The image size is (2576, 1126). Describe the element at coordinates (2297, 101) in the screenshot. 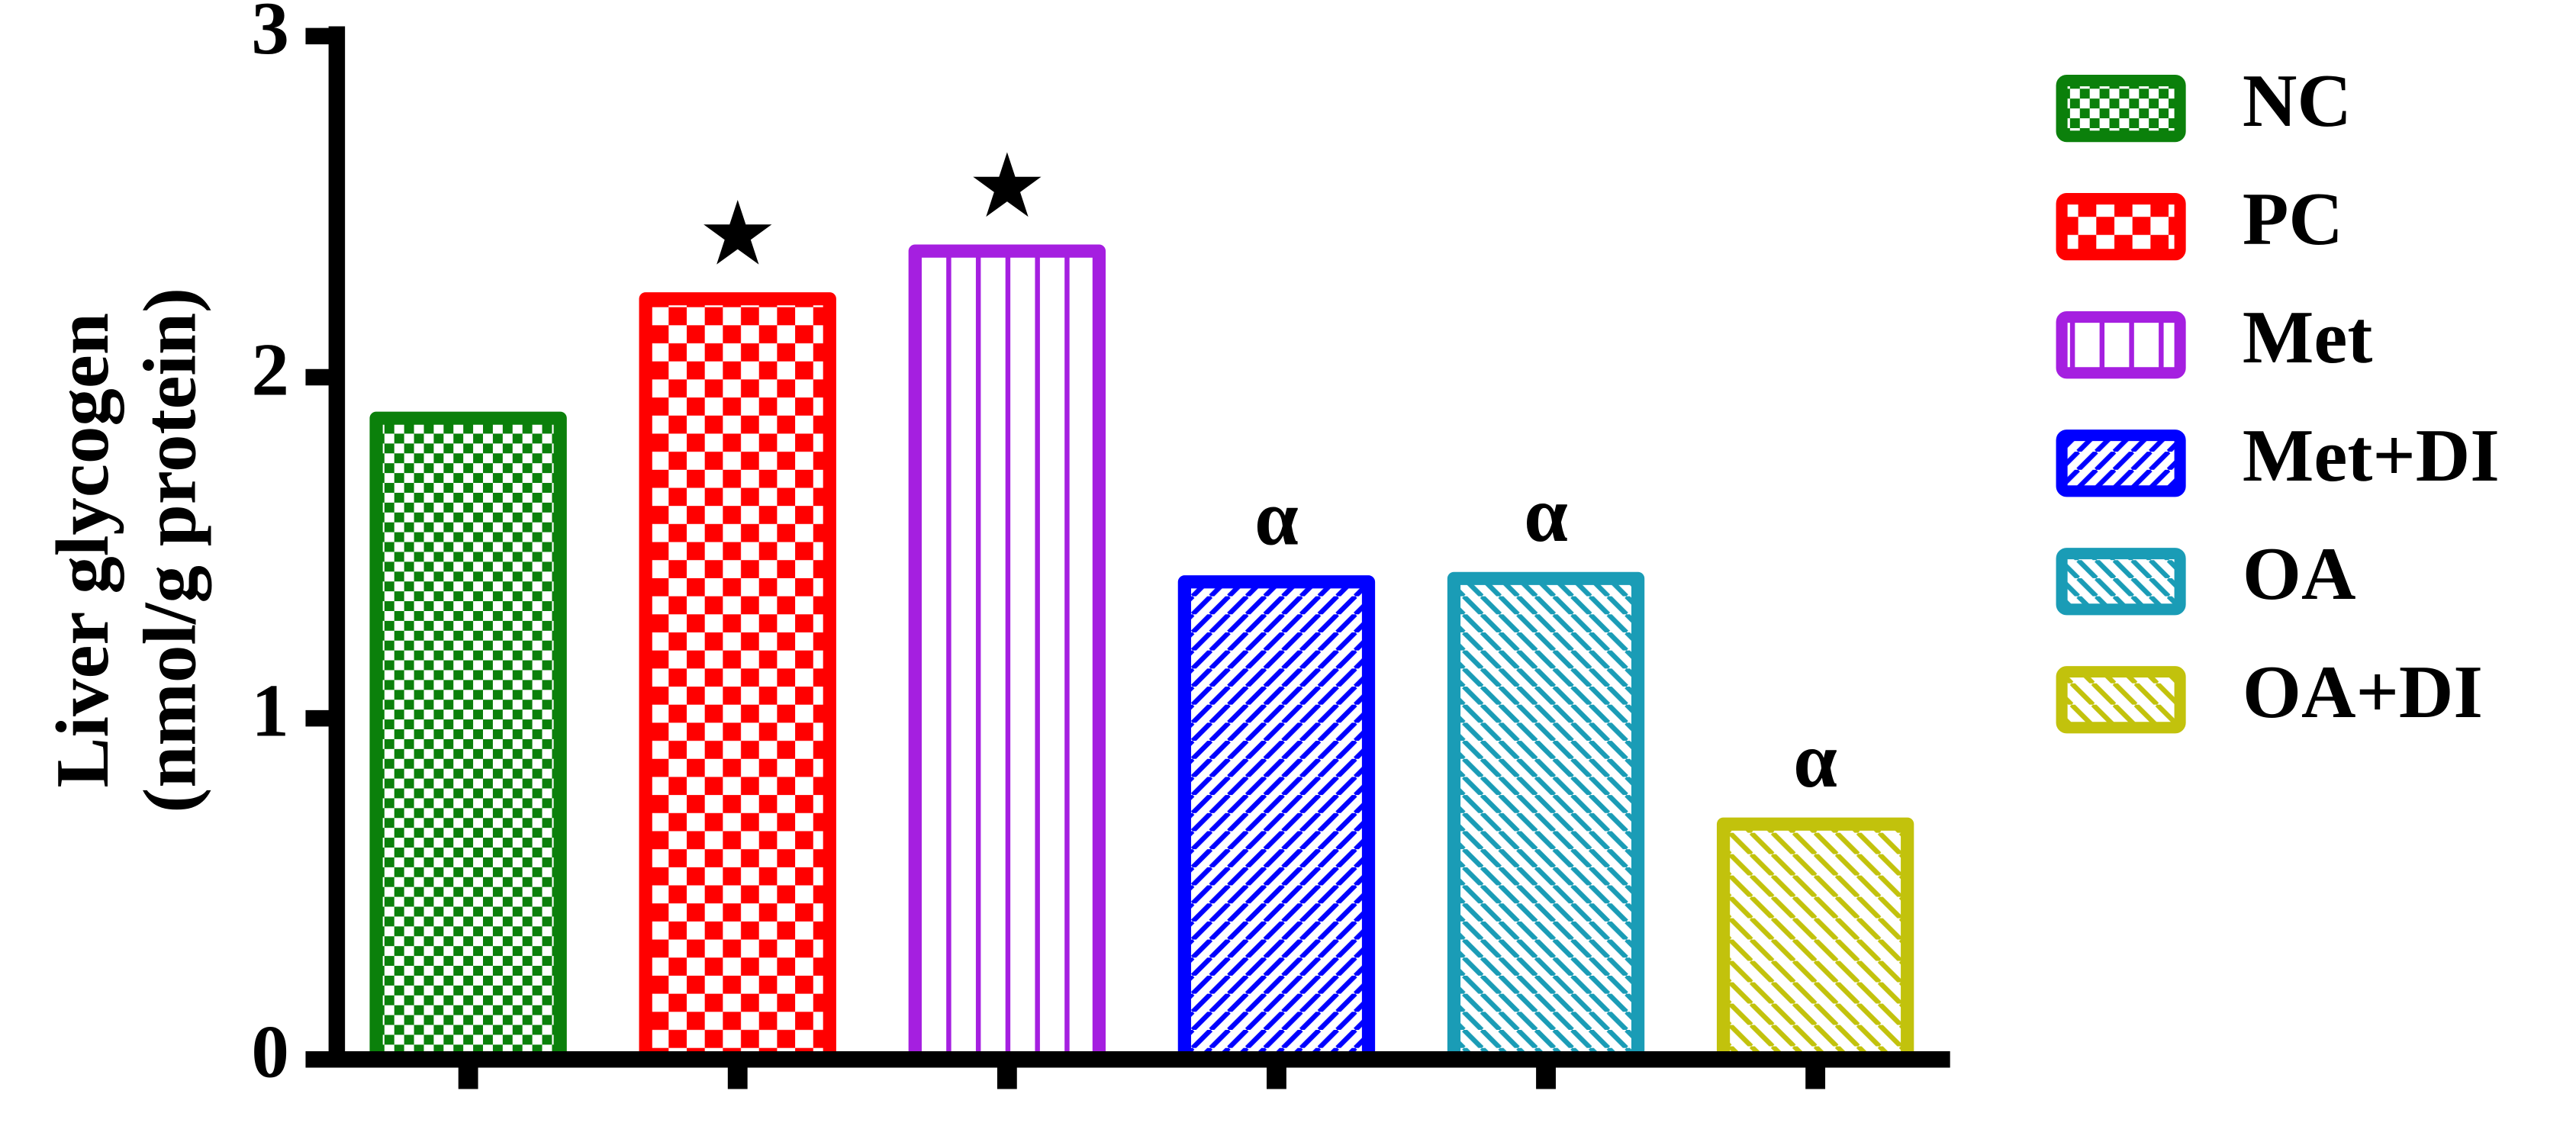

I see `legend-label: NC` at that location.